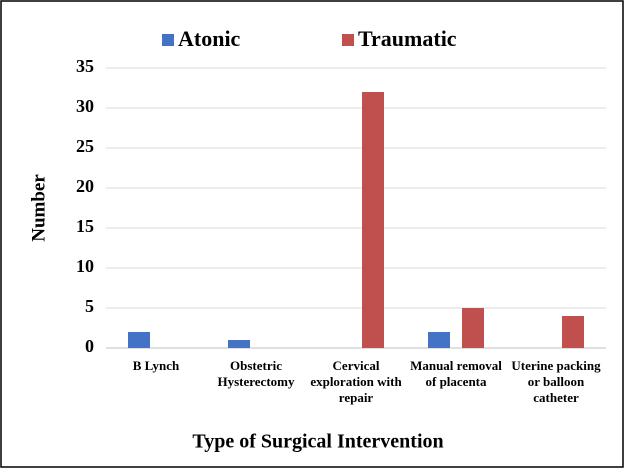 The height and width of the screenshot is (468, 624). What do you see at coordinates (38, 208) in the screenshot?
I see `y-axis-label: Number` at bounding box center [38, 208].